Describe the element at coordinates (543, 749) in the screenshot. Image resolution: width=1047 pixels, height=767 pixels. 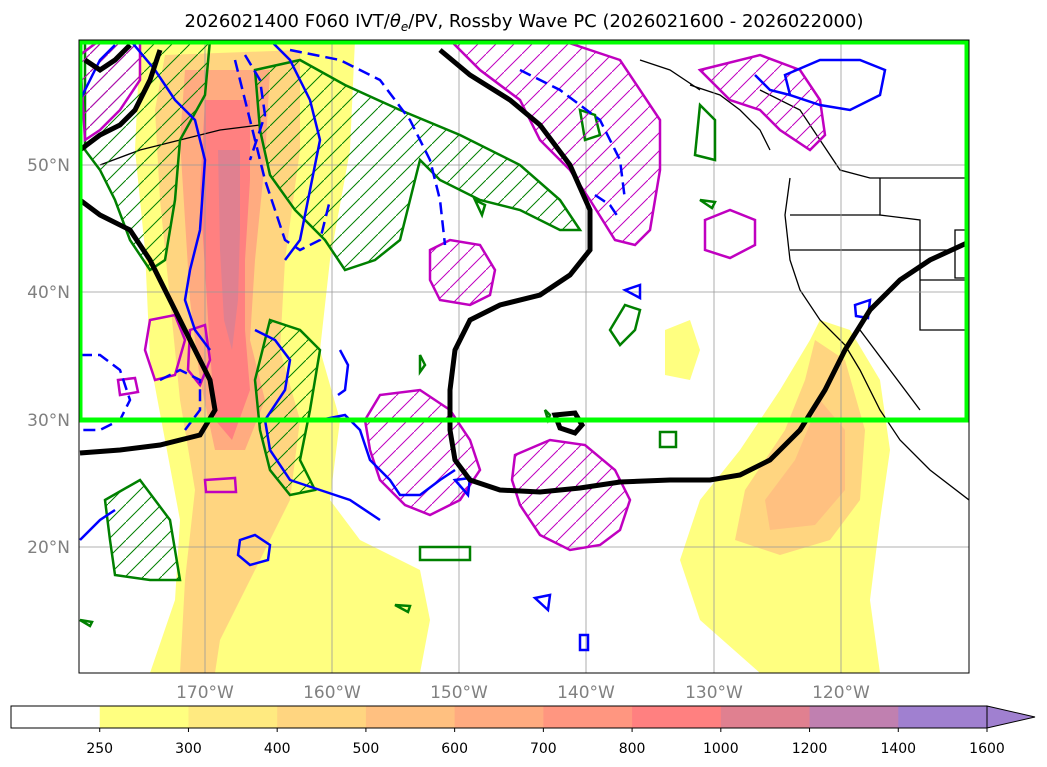
I see `colorbar-tick-label: 700` at that location.